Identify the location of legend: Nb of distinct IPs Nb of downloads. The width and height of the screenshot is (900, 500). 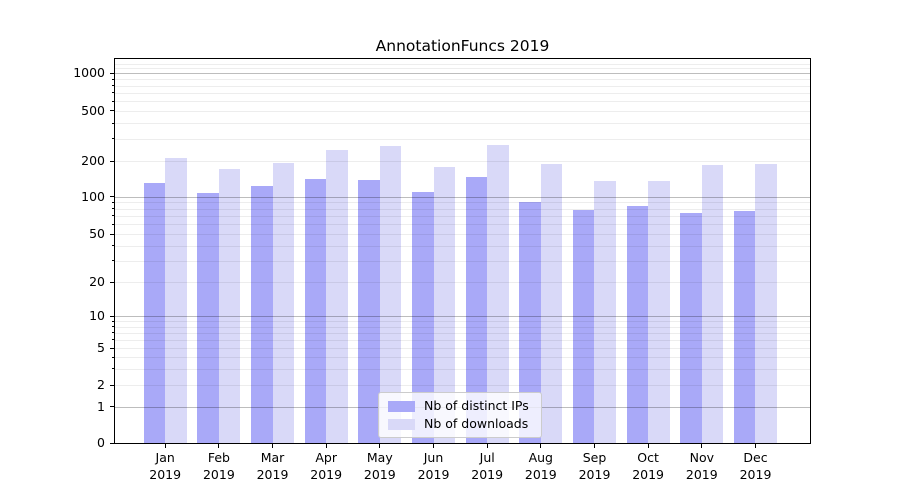
(460, 415).